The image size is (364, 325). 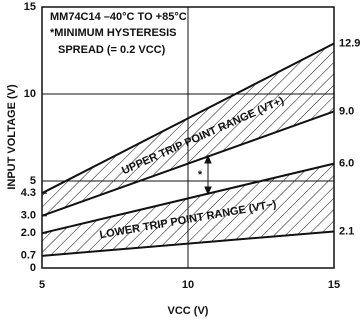 What do you see at coordinates (28, 216) in the screenshot?
I see `y-tick-label: 3.0` at bounding box center [28, 216].